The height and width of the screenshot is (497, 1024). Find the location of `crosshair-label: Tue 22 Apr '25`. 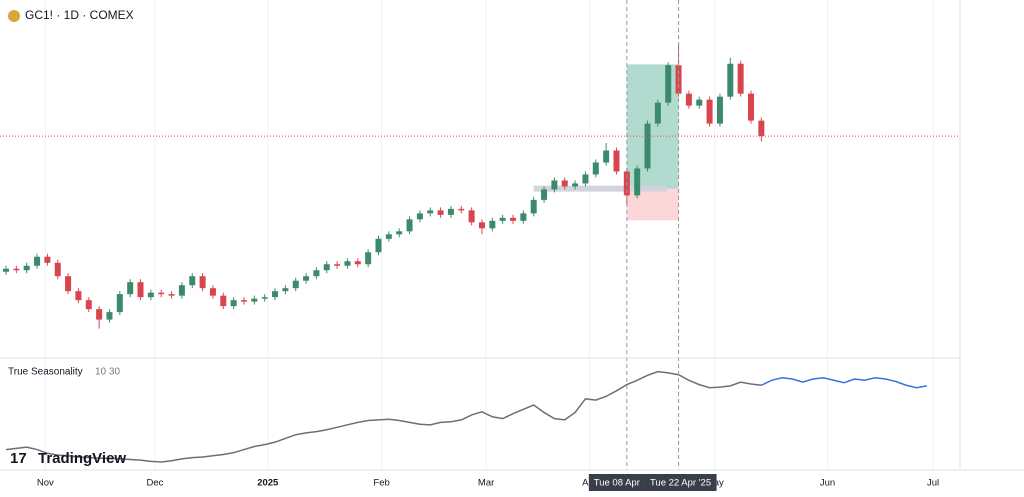

crosshair-label: Tue 22 Apr '25 is located at coordinates (680, 483).